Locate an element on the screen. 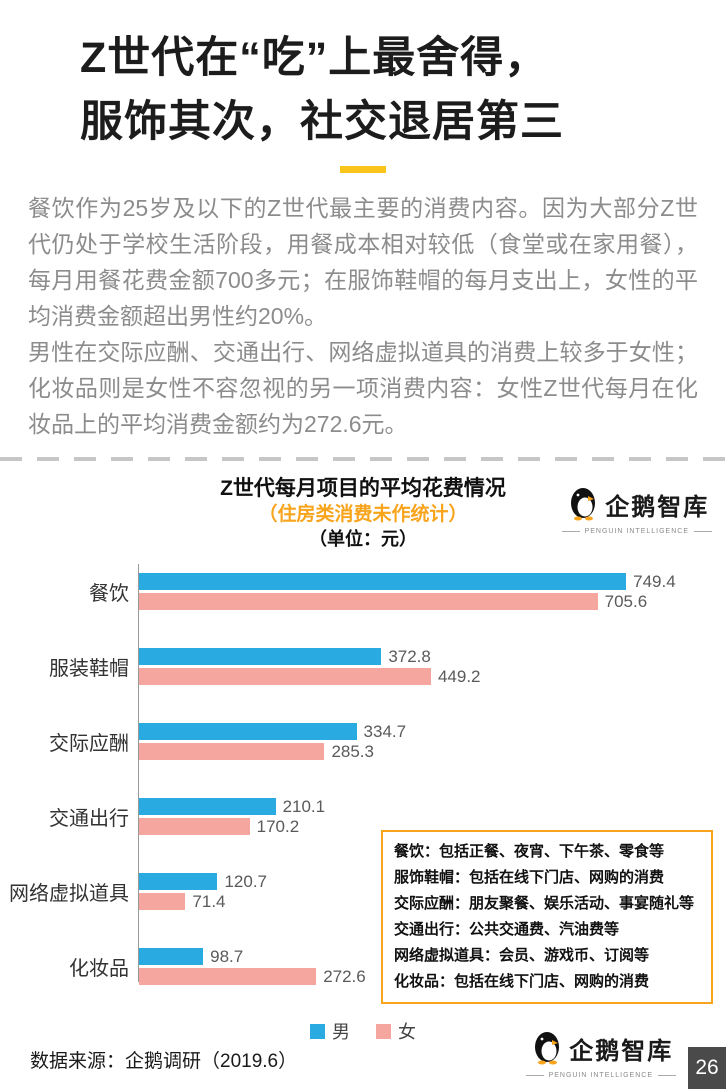  chart-row: 网络虚拟道具 120.7 71.4 is located at coordinates (363, 891).